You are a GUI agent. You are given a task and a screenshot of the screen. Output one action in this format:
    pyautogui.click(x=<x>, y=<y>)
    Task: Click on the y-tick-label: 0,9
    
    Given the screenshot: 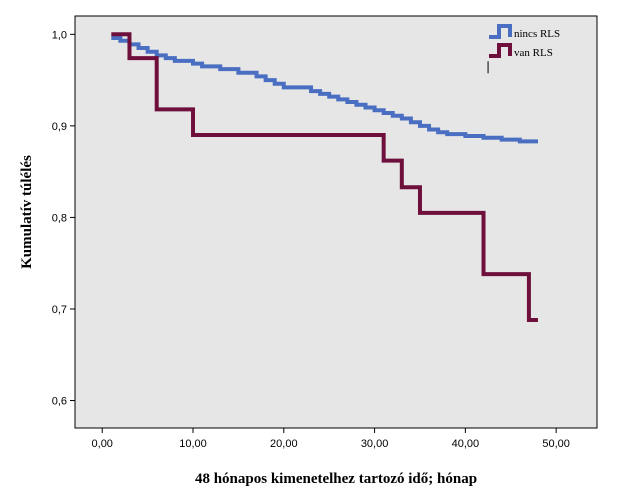 What is the action you would take?
    pyautogui.click(x=59, y=127)
    